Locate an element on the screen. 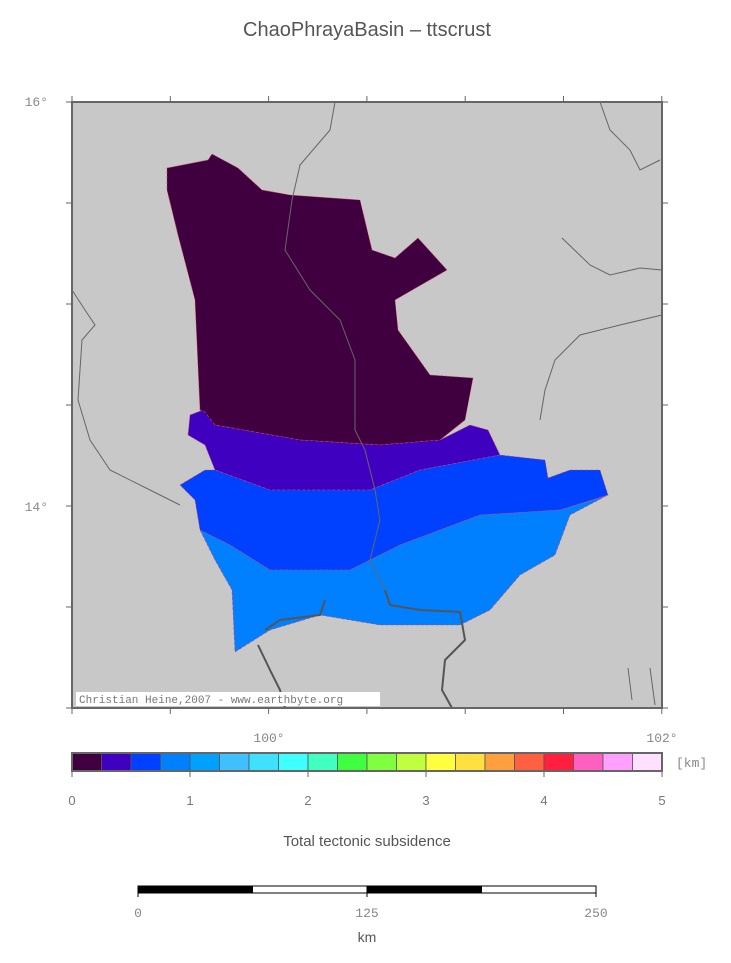  lon-label: 100° is located at coordinates (268, 738).